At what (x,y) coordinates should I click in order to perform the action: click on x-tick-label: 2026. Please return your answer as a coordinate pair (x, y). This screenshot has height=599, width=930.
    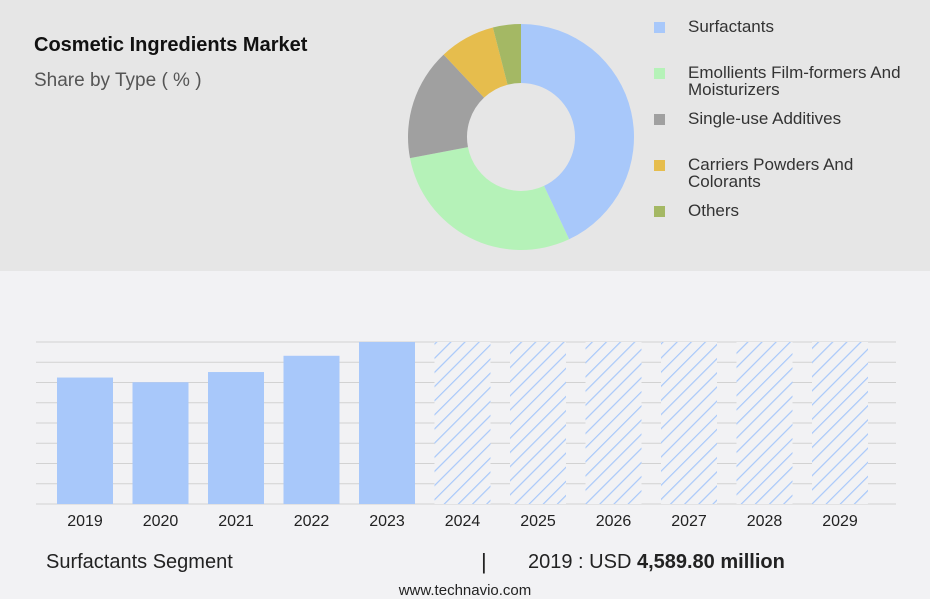
    Looking at the image, I should click on (614, 521).